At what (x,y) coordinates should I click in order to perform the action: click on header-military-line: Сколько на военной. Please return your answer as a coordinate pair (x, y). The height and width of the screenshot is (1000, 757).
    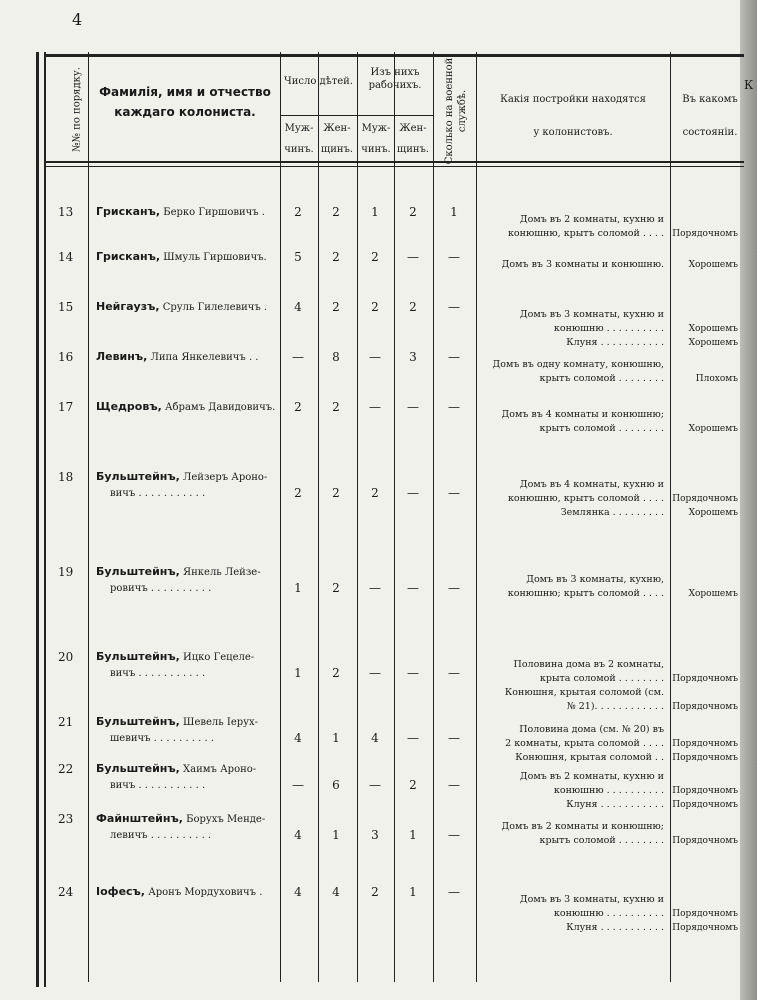
    Looking at the image, I should click on (449, 111).